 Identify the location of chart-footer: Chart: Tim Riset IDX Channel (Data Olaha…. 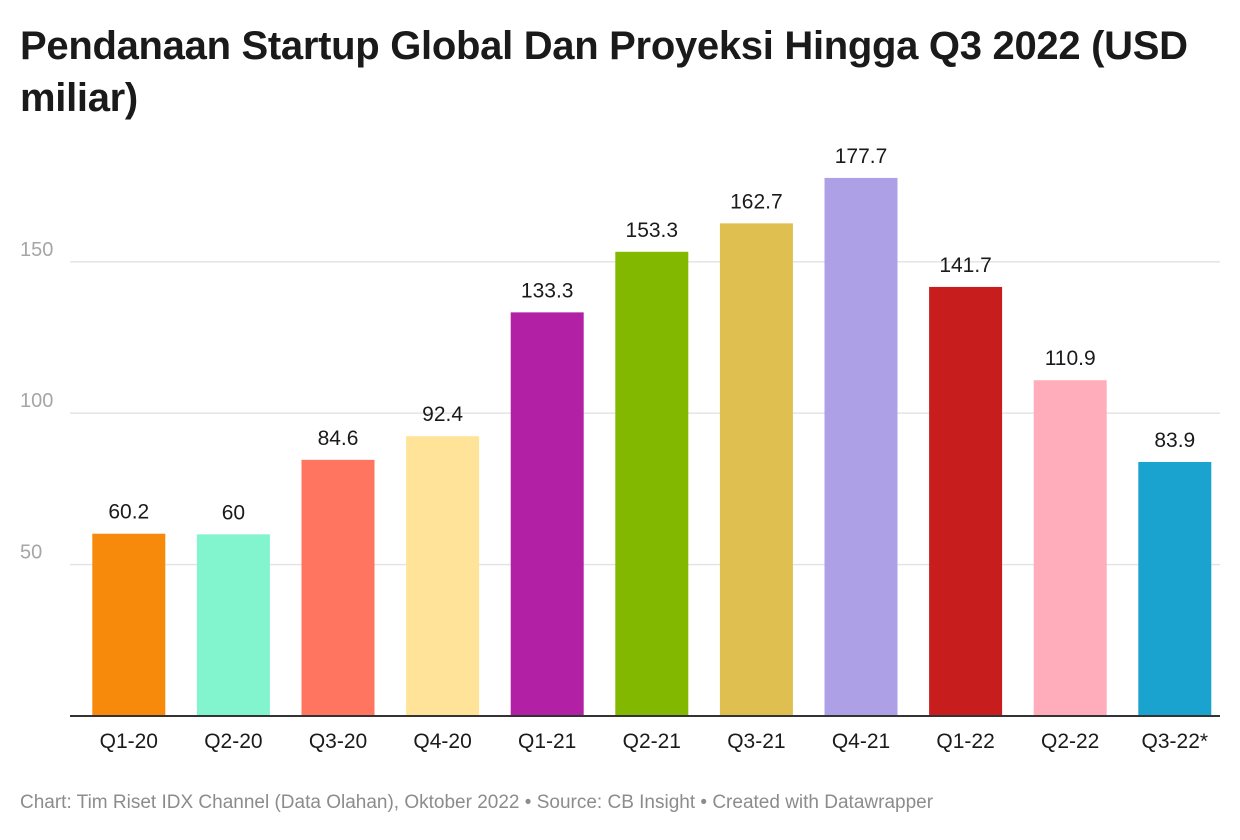
(477, 802).